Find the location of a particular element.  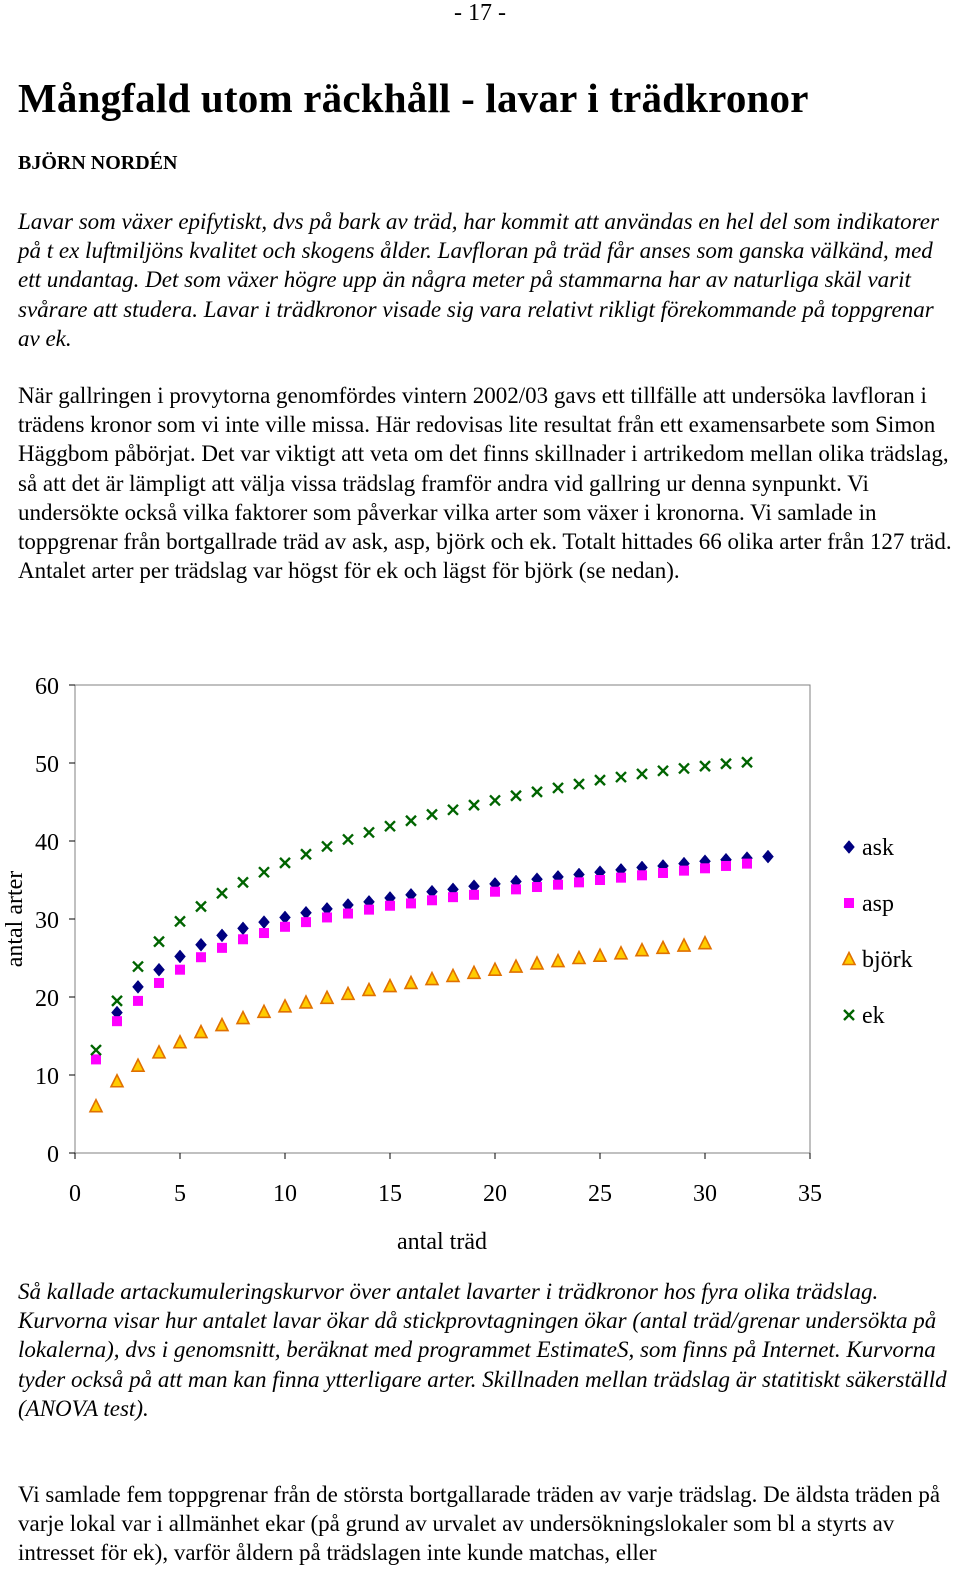

legend: ask asp björk ek is located at coordinates (877, 932).